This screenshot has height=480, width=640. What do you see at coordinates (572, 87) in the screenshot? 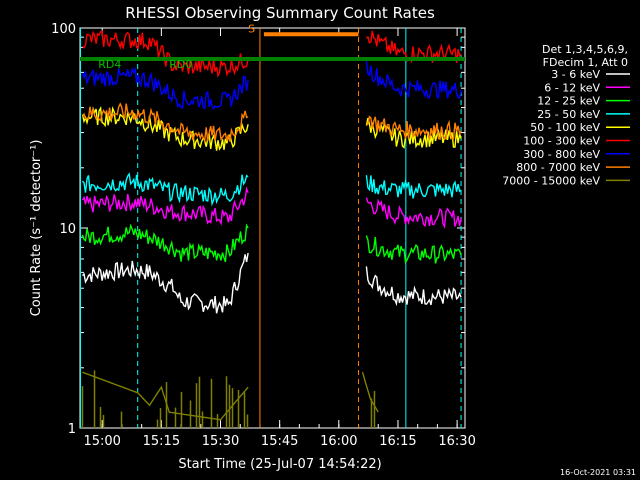
I see `legend-label: 6 - 12 keV` at bounding box center [572, 87].